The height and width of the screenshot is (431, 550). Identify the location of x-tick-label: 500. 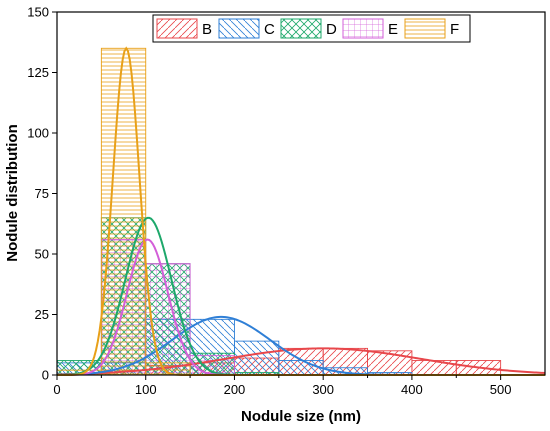
(501, 389).